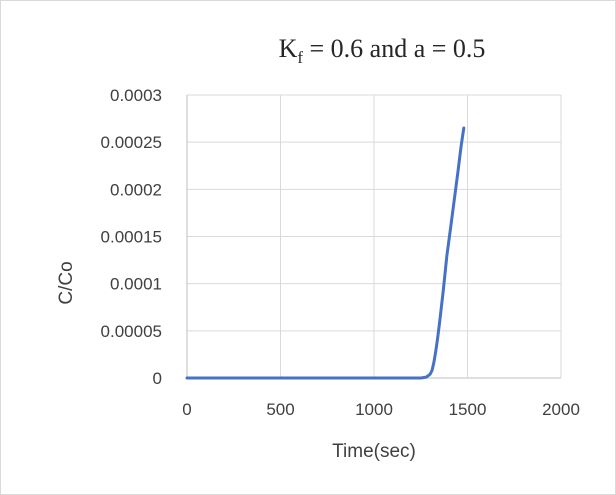  Describe the element at coordinates (280, 409) in the screenshot. I see `x-tick-label: 500` at that location.